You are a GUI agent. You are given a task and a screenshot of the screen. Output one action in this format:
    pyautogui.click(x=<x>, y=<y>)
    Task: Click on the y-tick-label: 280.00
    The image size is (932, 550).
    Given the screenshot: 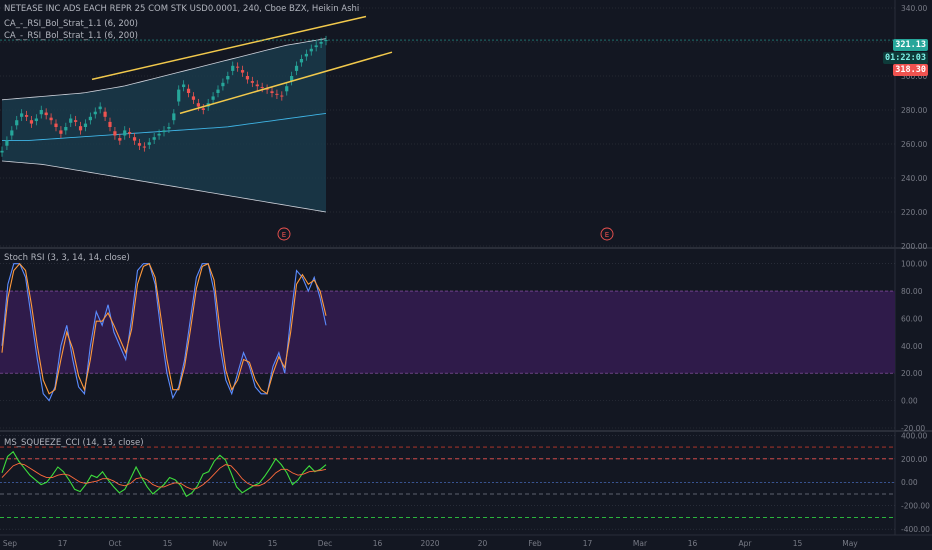 What is the action you would take?
    pyautogui.click(x=914, y=110)
    